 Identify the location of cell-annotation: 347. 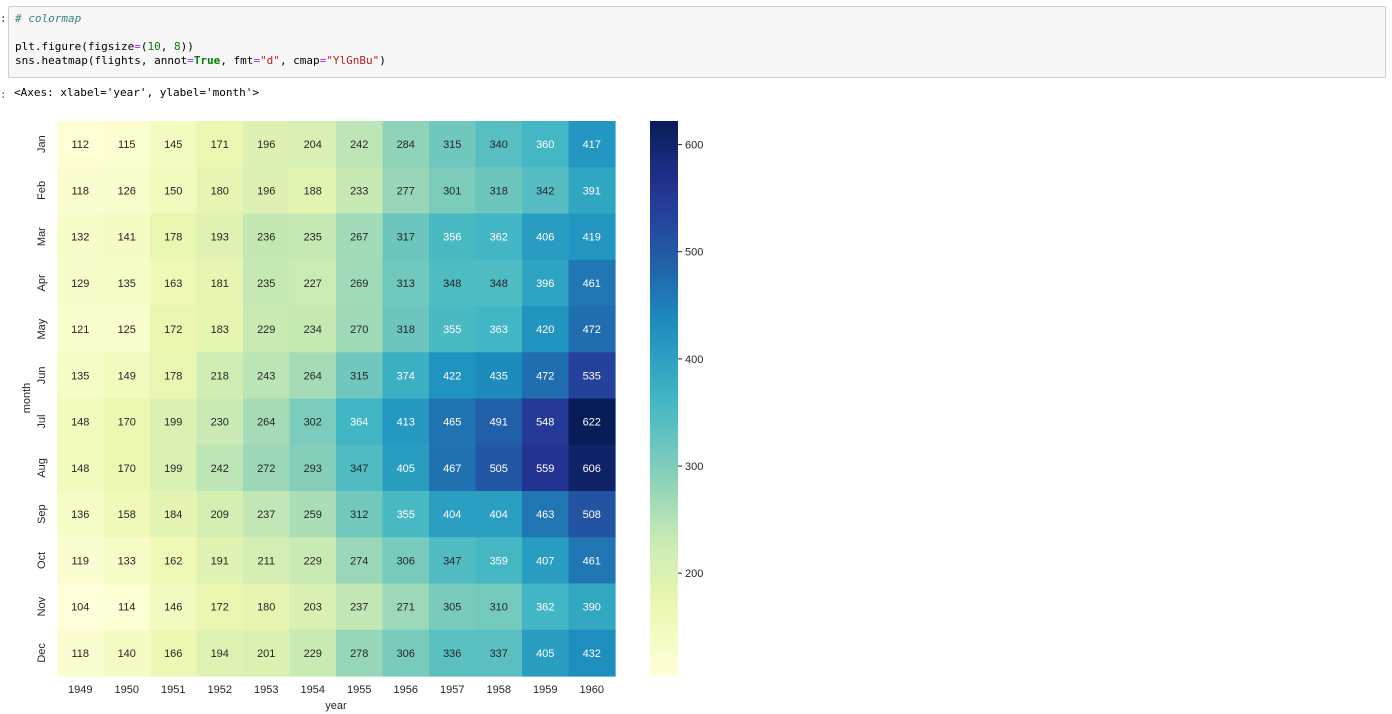
(359, 469).